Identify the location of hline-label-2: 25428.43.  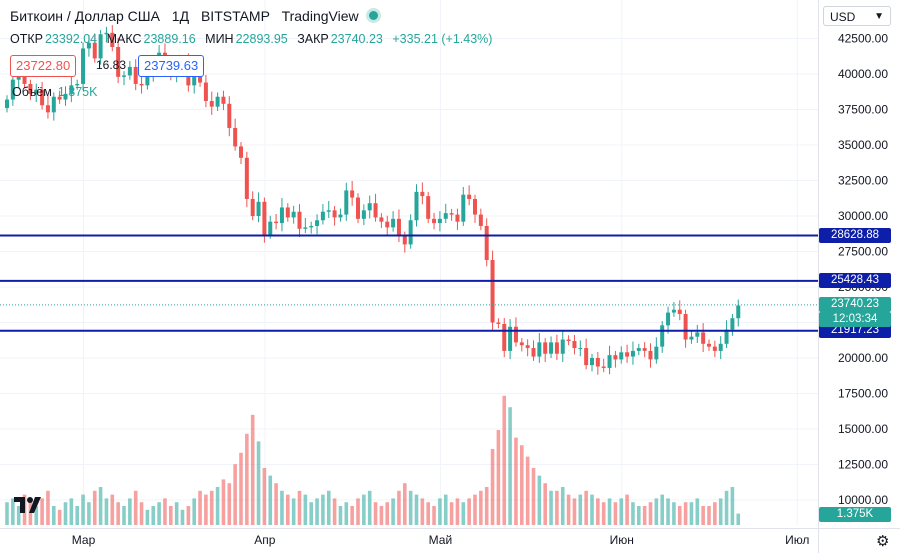
(855, 281).